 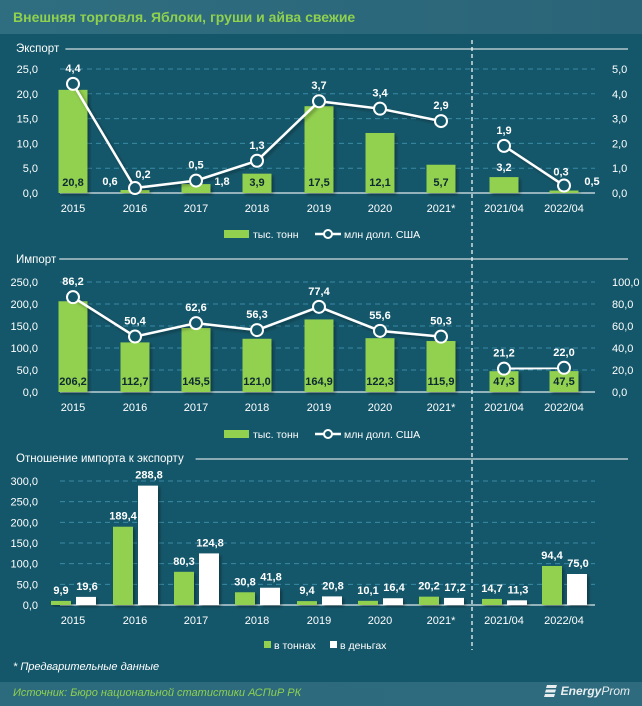 What do you see at coordinates (518, 590) in the screenshot?
I see `bar-value-label: 11,3` at bounding box center [518, 590].